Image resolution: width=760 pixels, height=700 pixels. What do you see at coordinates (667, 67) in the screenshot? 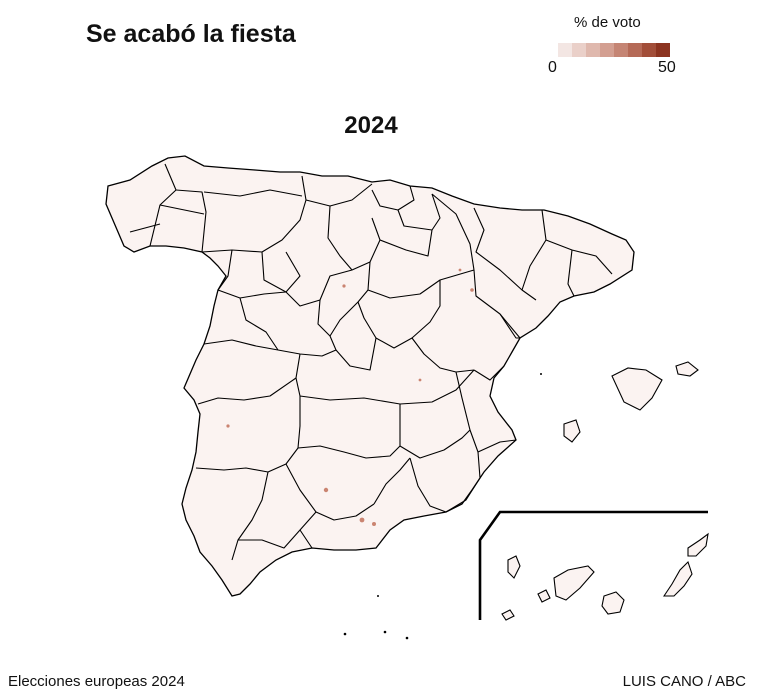
I see `legend-max-label: 50` at bounding box center [667, 67].